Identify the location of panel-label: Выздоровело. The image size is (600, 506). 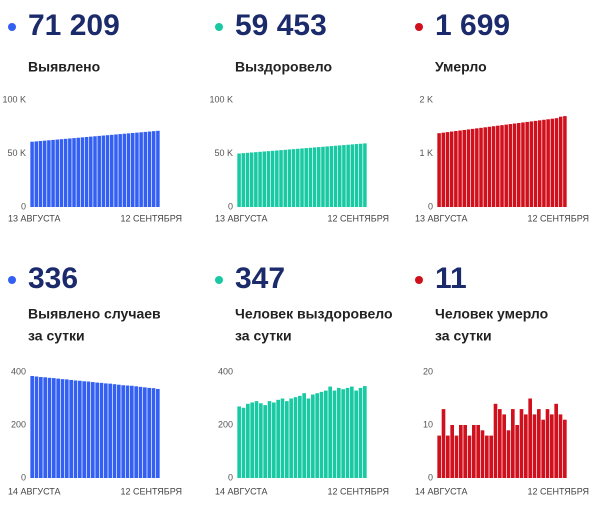
(283, 67).